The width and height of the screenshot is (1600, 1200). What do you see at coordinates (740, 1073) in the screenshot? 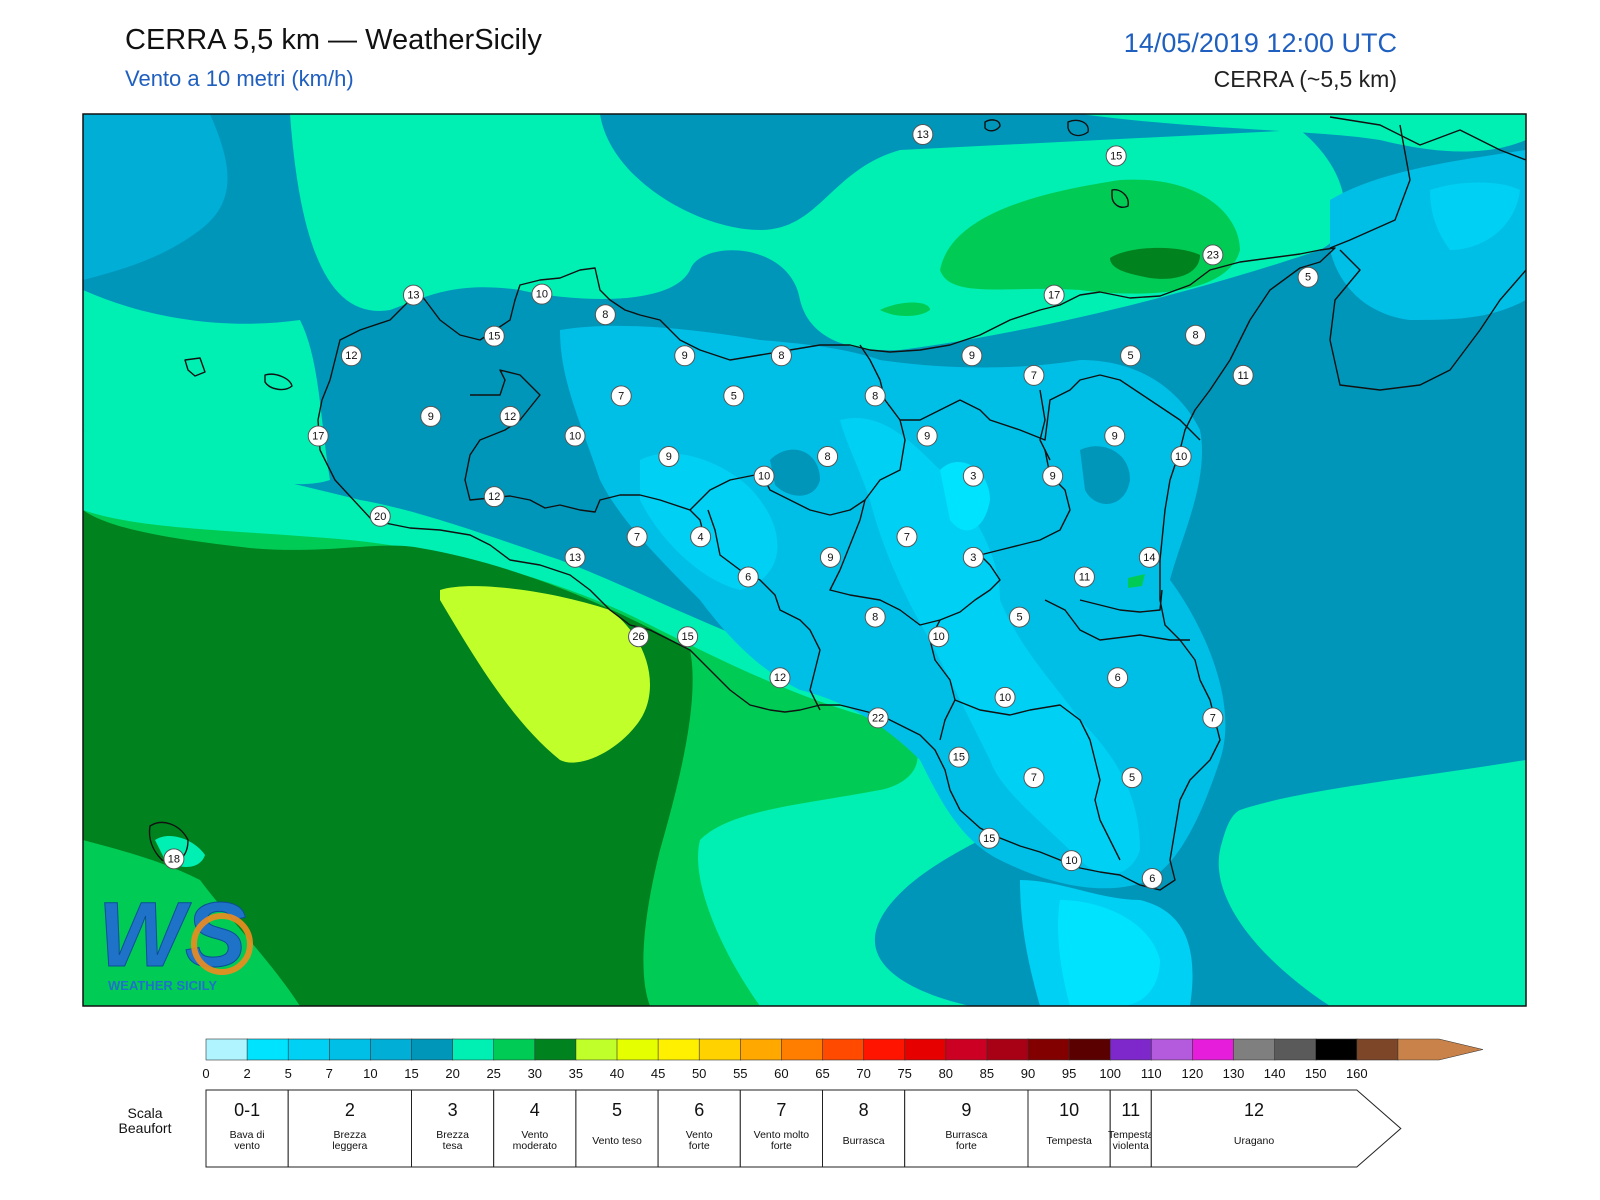
I see `colorbar-tick-label: 55` at bounding box center [740, 1073].